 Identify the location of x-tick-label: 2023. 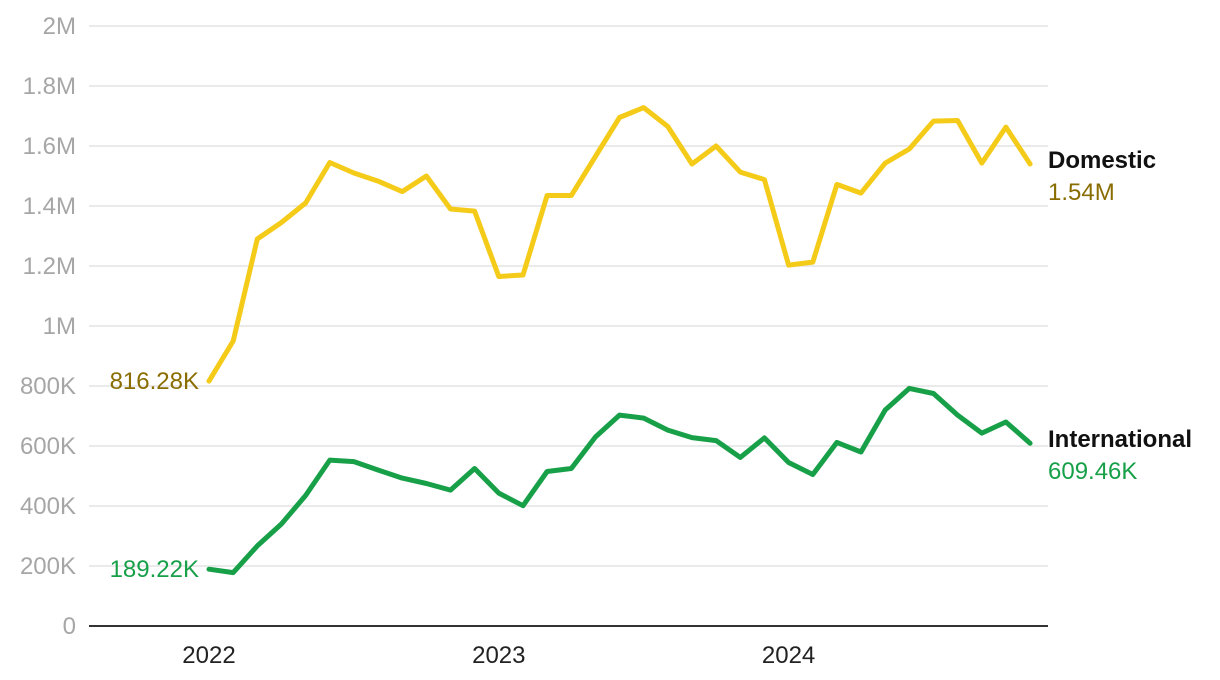
(498, 655).